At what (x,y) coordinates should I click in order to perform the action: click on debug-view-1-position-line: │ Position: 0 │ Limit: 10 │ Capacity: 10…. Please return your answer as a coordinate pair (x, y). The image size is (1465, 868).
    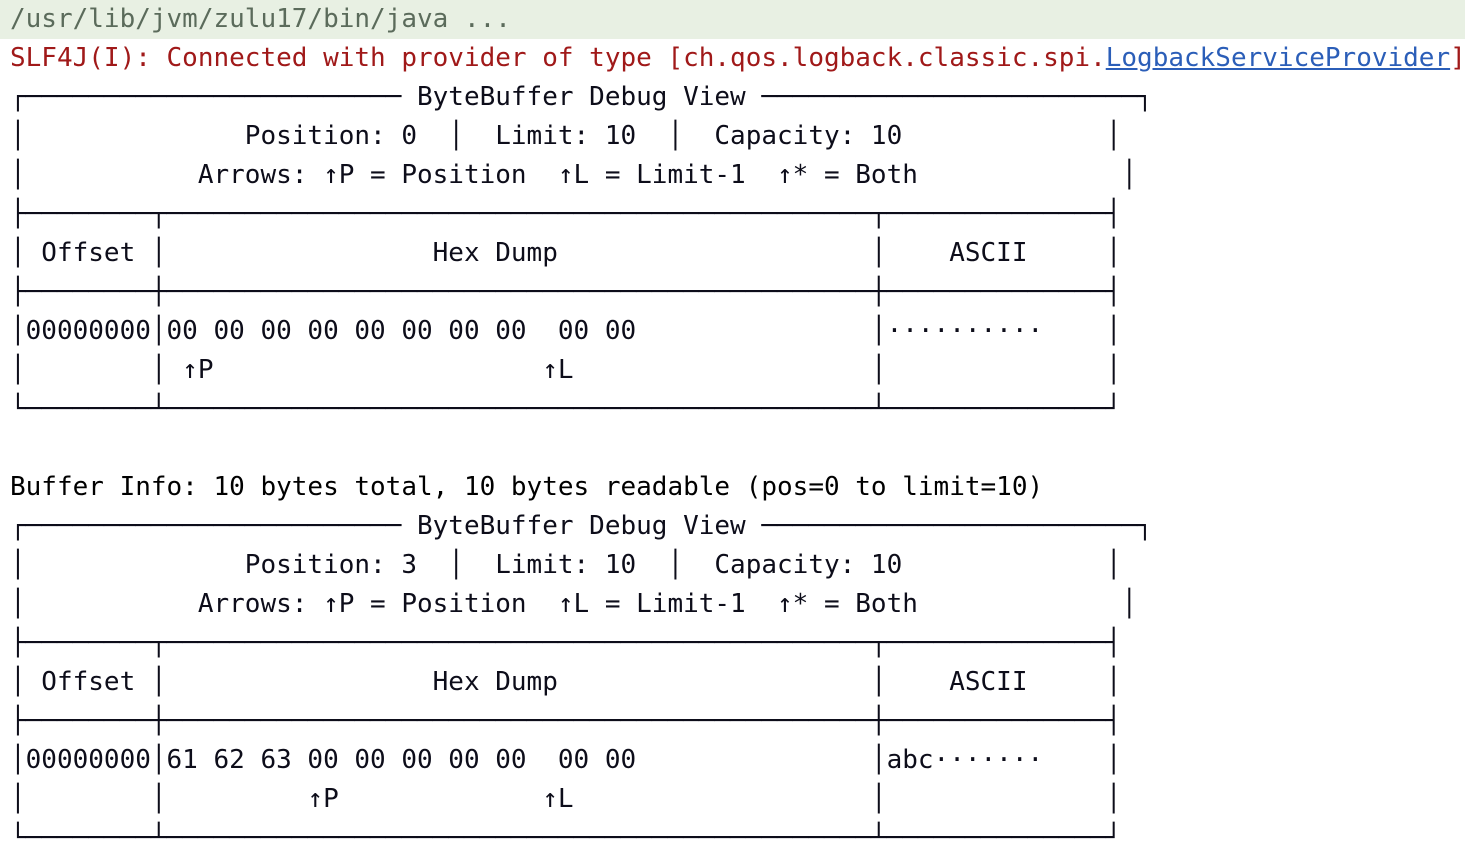
    Looking at the image, I should click on (566, 136).